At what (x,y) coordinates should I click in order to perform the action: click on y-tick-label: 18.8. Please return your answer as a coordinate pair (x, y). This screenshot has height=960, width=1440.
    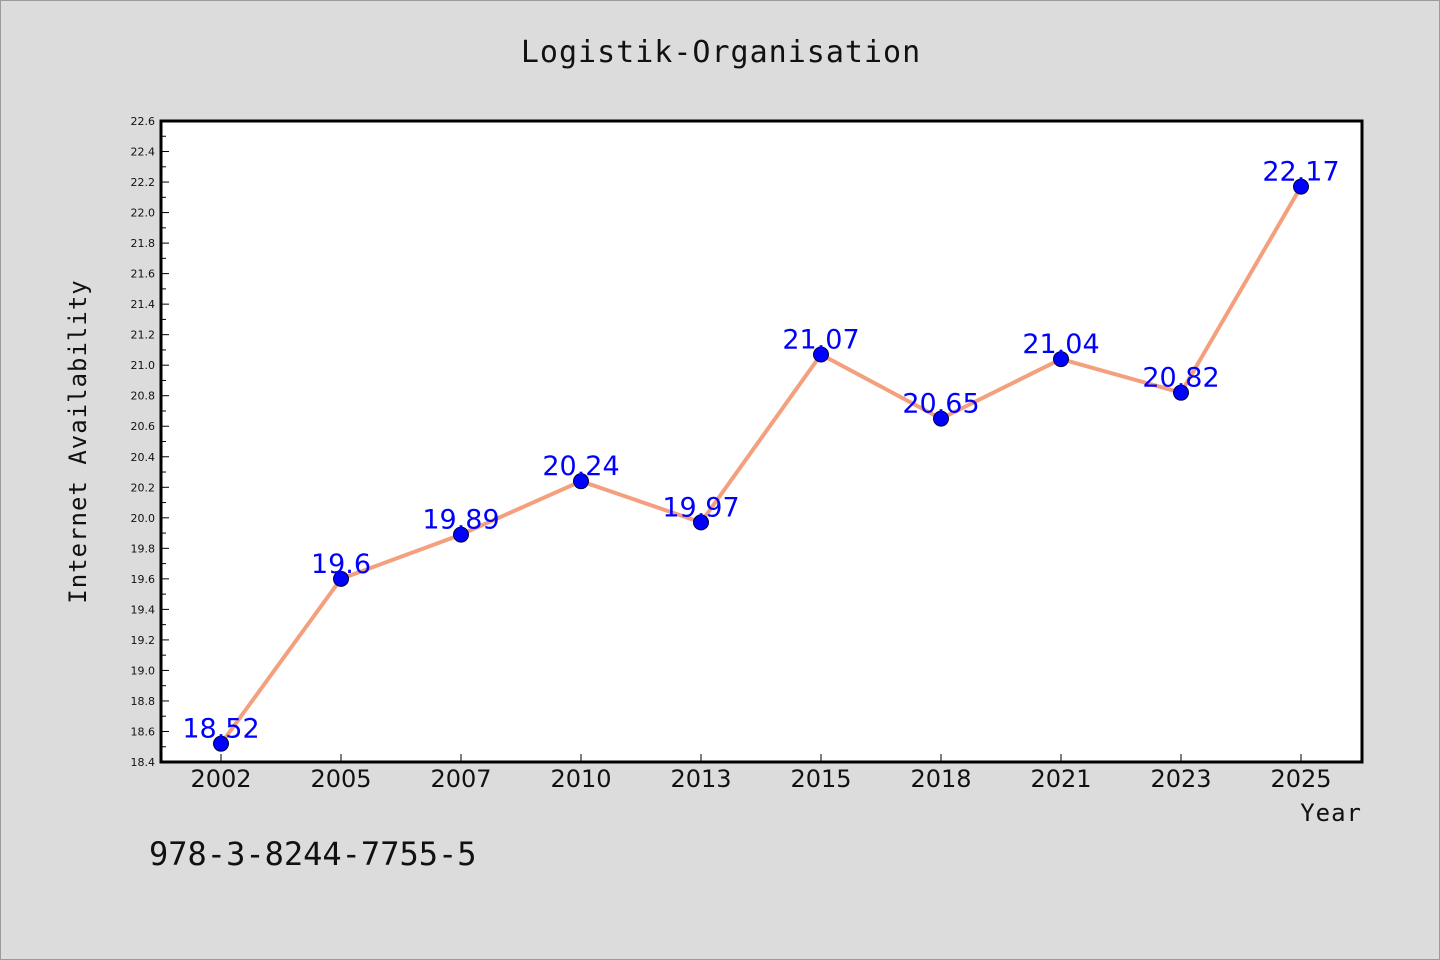
    Looking at the image, I should click on (143, 701).